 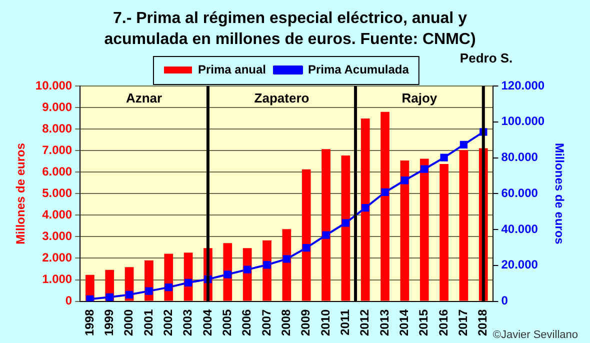 What do you see at coordinates (57, 149) in the screenshot?
I see `y-tick-label: 7.000` at bounding box center [57, 149].